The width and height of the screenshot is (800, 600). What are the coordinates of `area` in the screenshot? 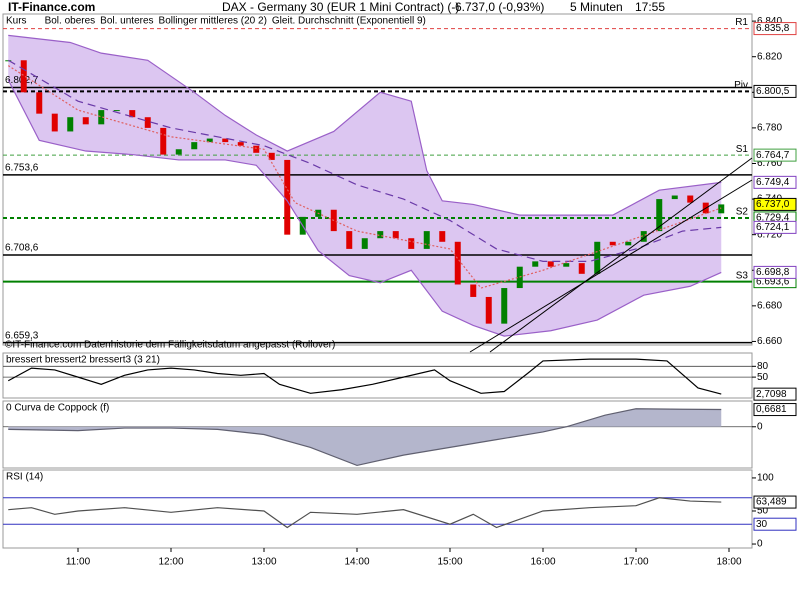 It's located at (365, 437).